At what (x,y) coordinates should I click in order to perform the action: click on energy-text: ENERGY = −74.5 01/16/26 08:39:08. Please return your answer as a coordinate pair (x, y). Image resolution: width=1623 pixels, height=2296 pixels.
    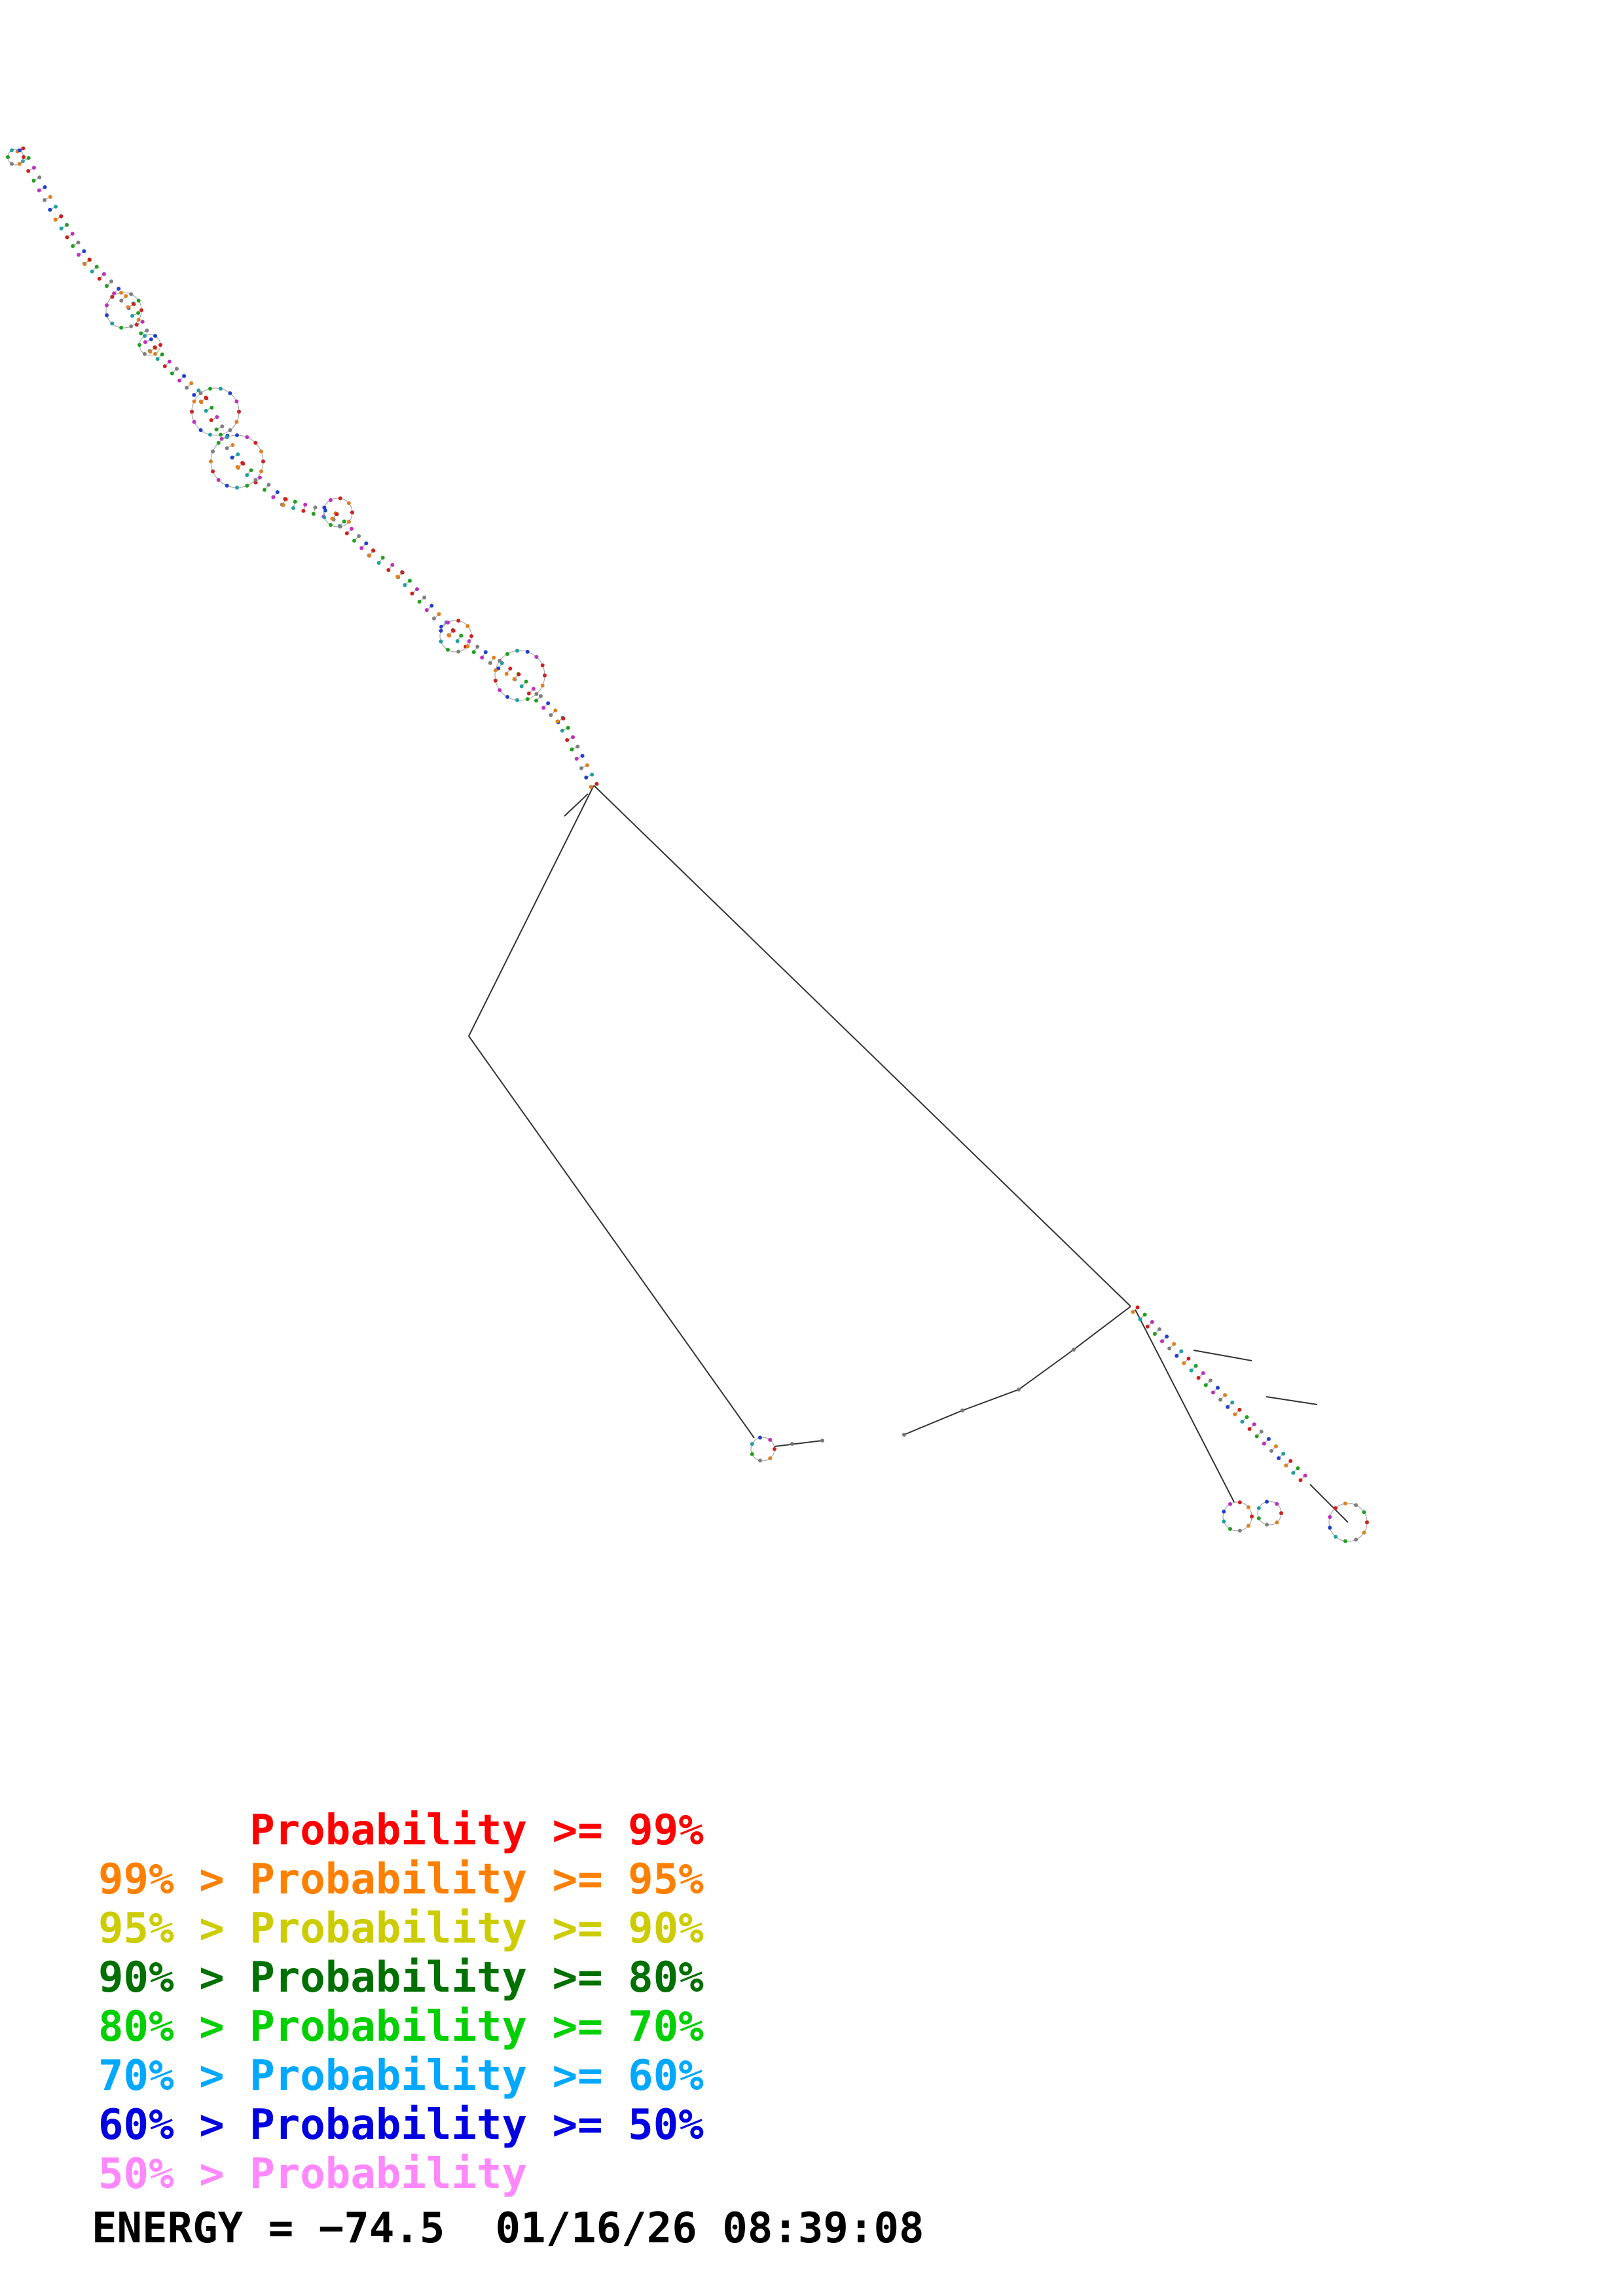
    Looking at the image, I should click on (508, 2228).